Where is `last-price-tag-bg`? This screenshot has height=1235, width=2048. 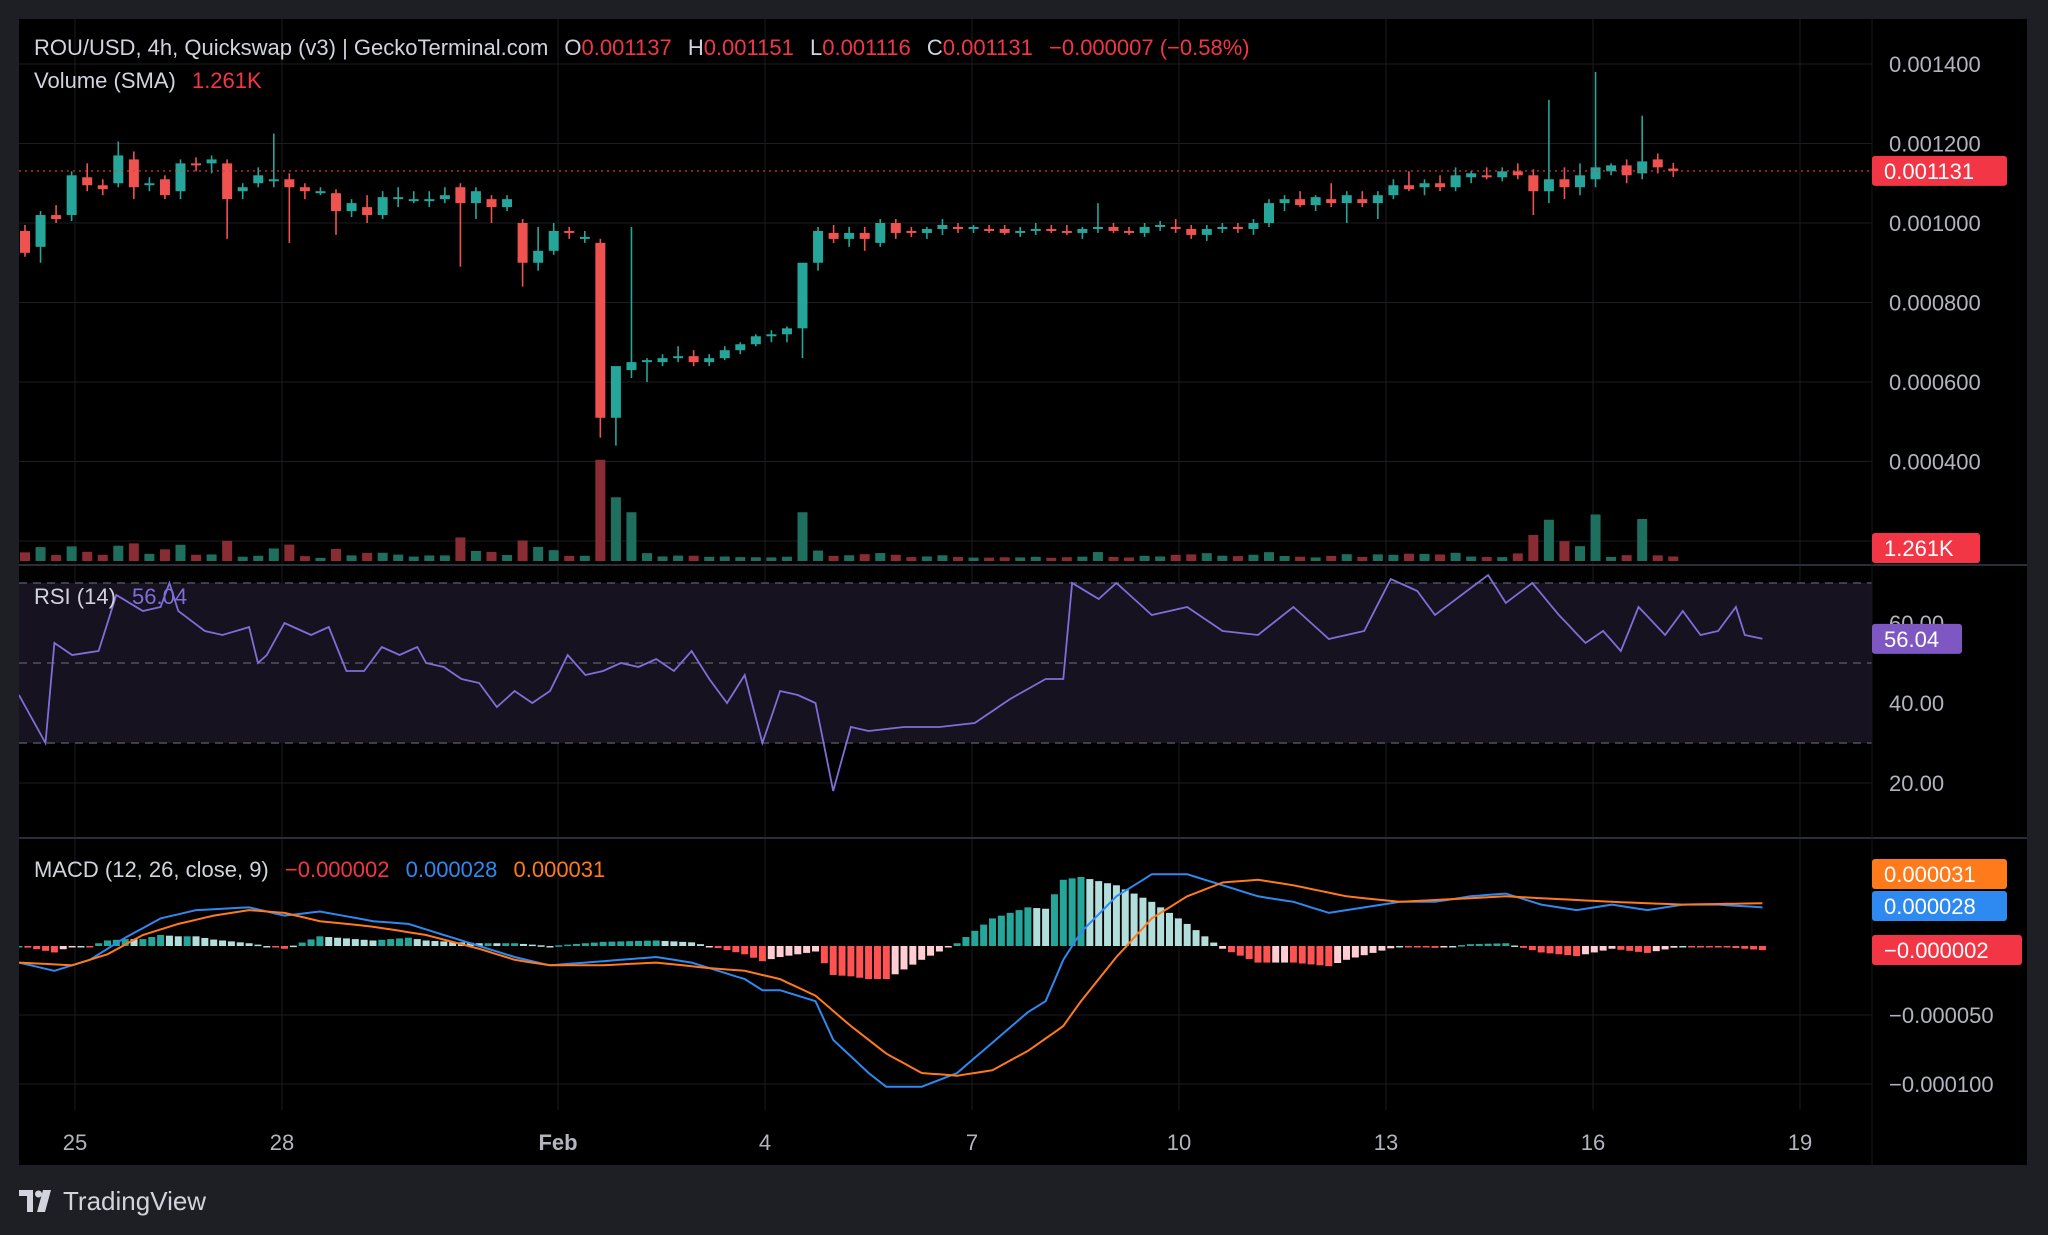 last-price-tag-bg is located at coordinates (1939, 170).